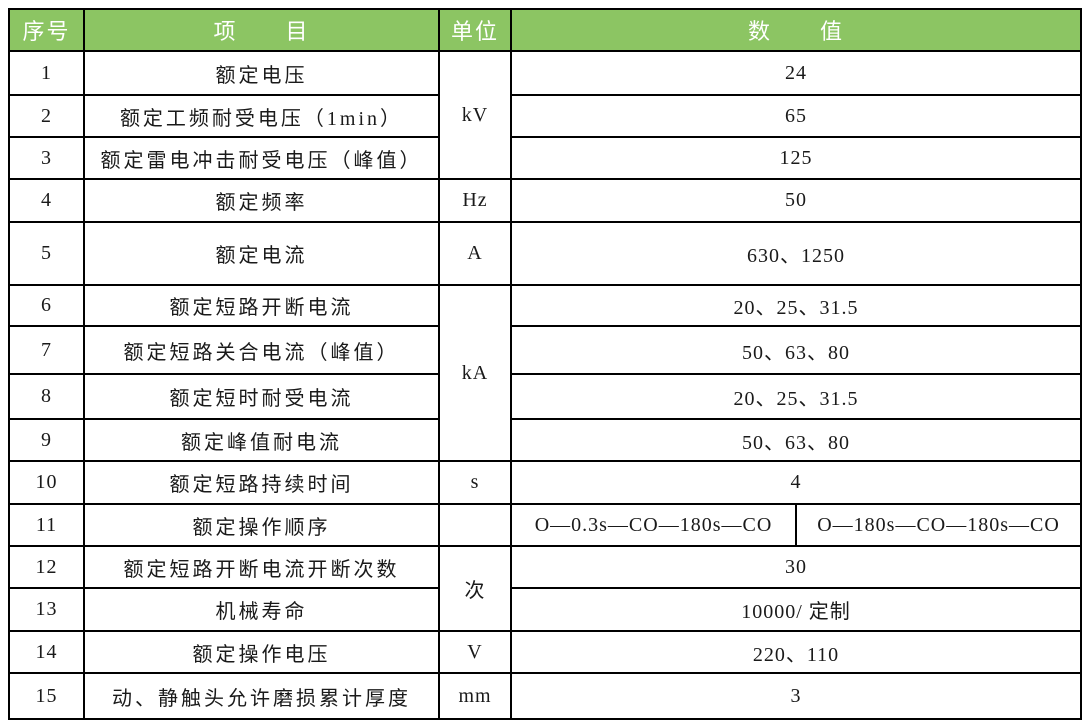 The width and height of the screenshot is (1088, 726). What do you see at coordinates (796, 30) in the screenshot?
I see `header-cell-value: 数 值` at bounding box center [796, 30].